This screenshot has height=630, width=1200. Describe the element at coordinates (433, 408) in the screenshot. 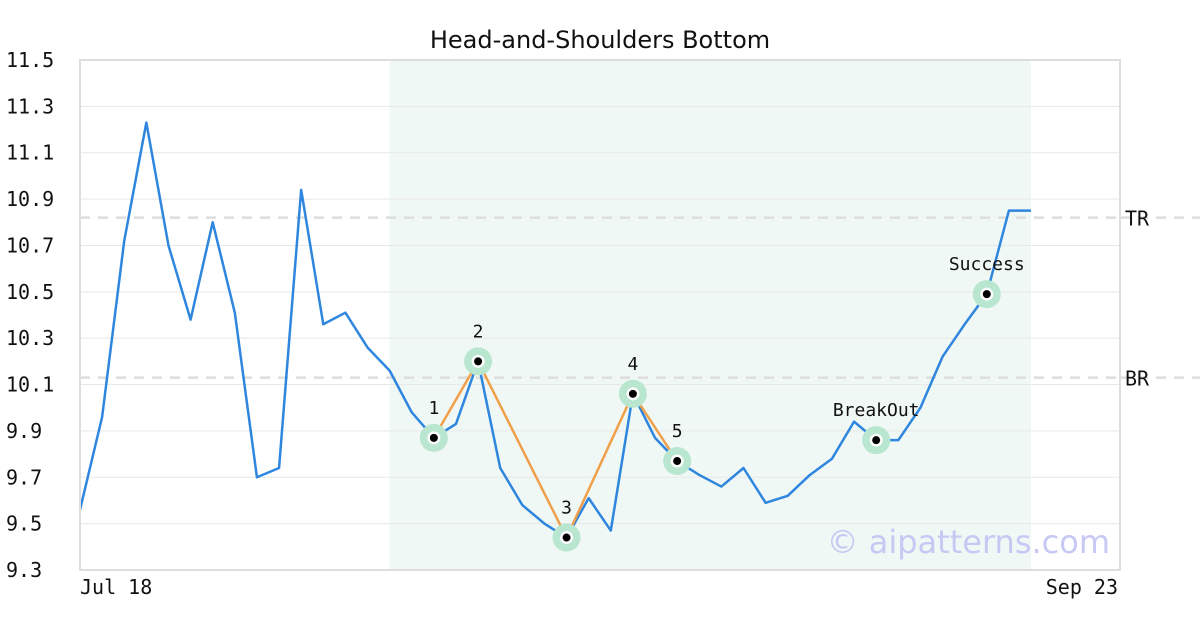

I see `pattern-point-label: 1` at that location.